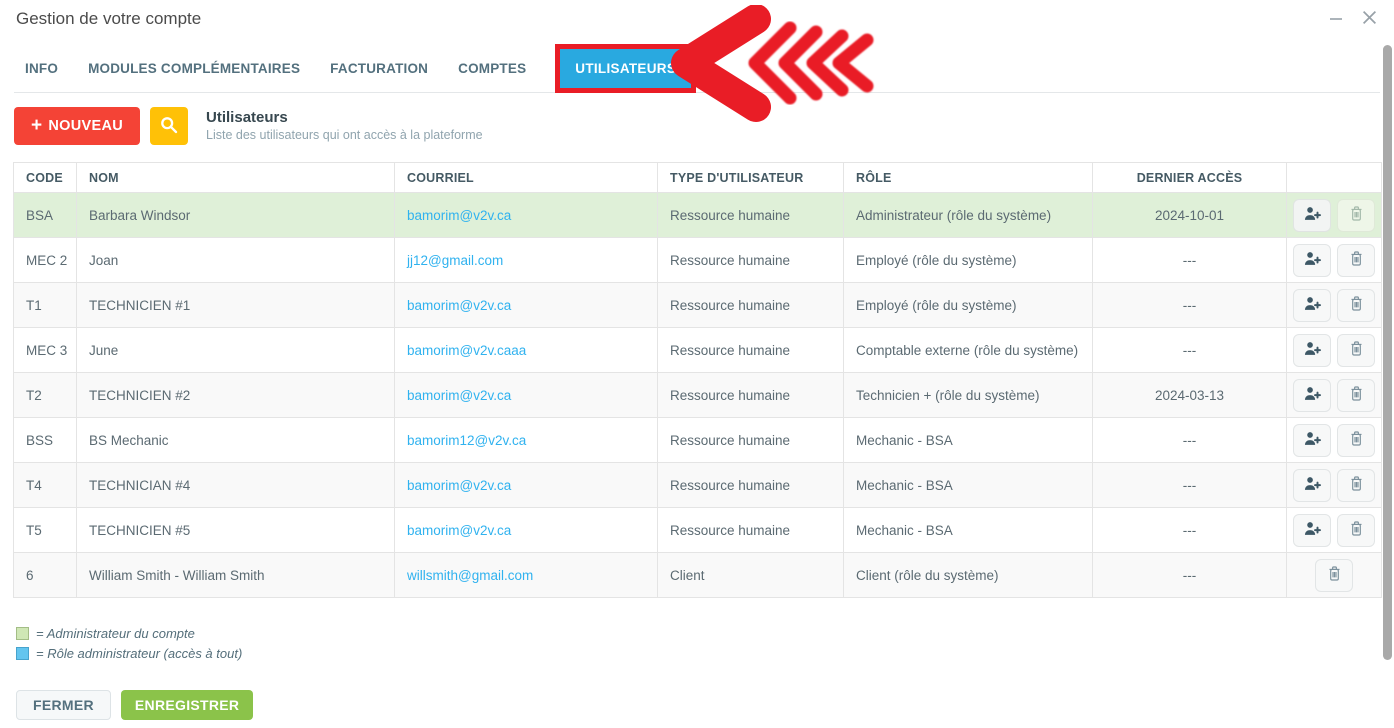 This screenshot has height=728, width=1394. Describe the element at coordinates (968, 350) in the screenshot. I see `cell-role: Comptable externe (rôle du système)` at that location.